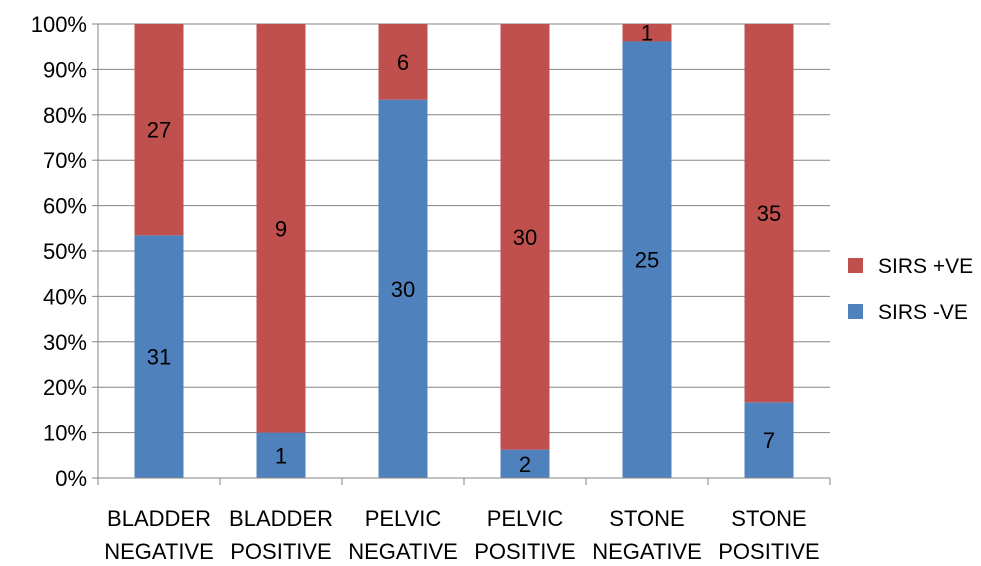 Image resolution: width=981 pixels, height=566 pixels. I want to click on data-label: 25, so click(647, 260).